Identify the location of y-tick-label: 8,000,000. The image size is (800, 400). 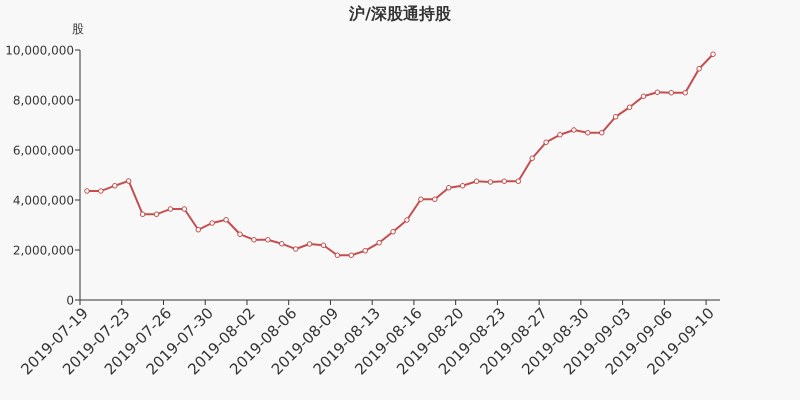
(43, 101).